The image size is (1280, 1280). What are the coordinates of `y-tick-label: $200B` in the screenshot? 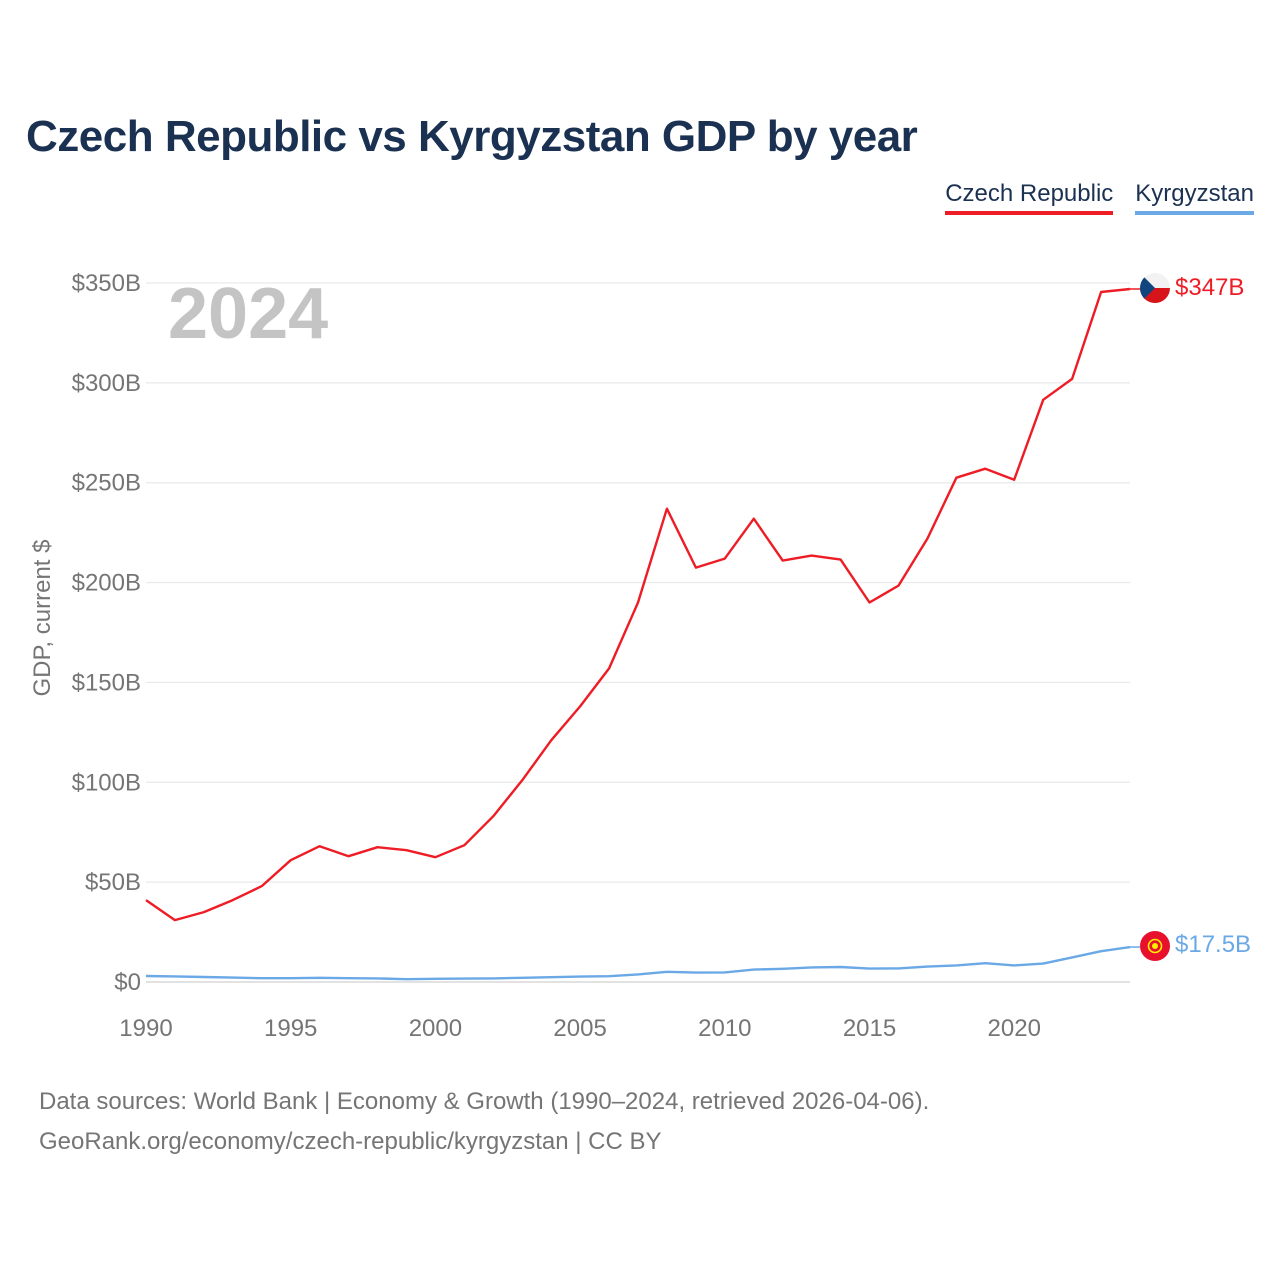 It's located at (106, 583).